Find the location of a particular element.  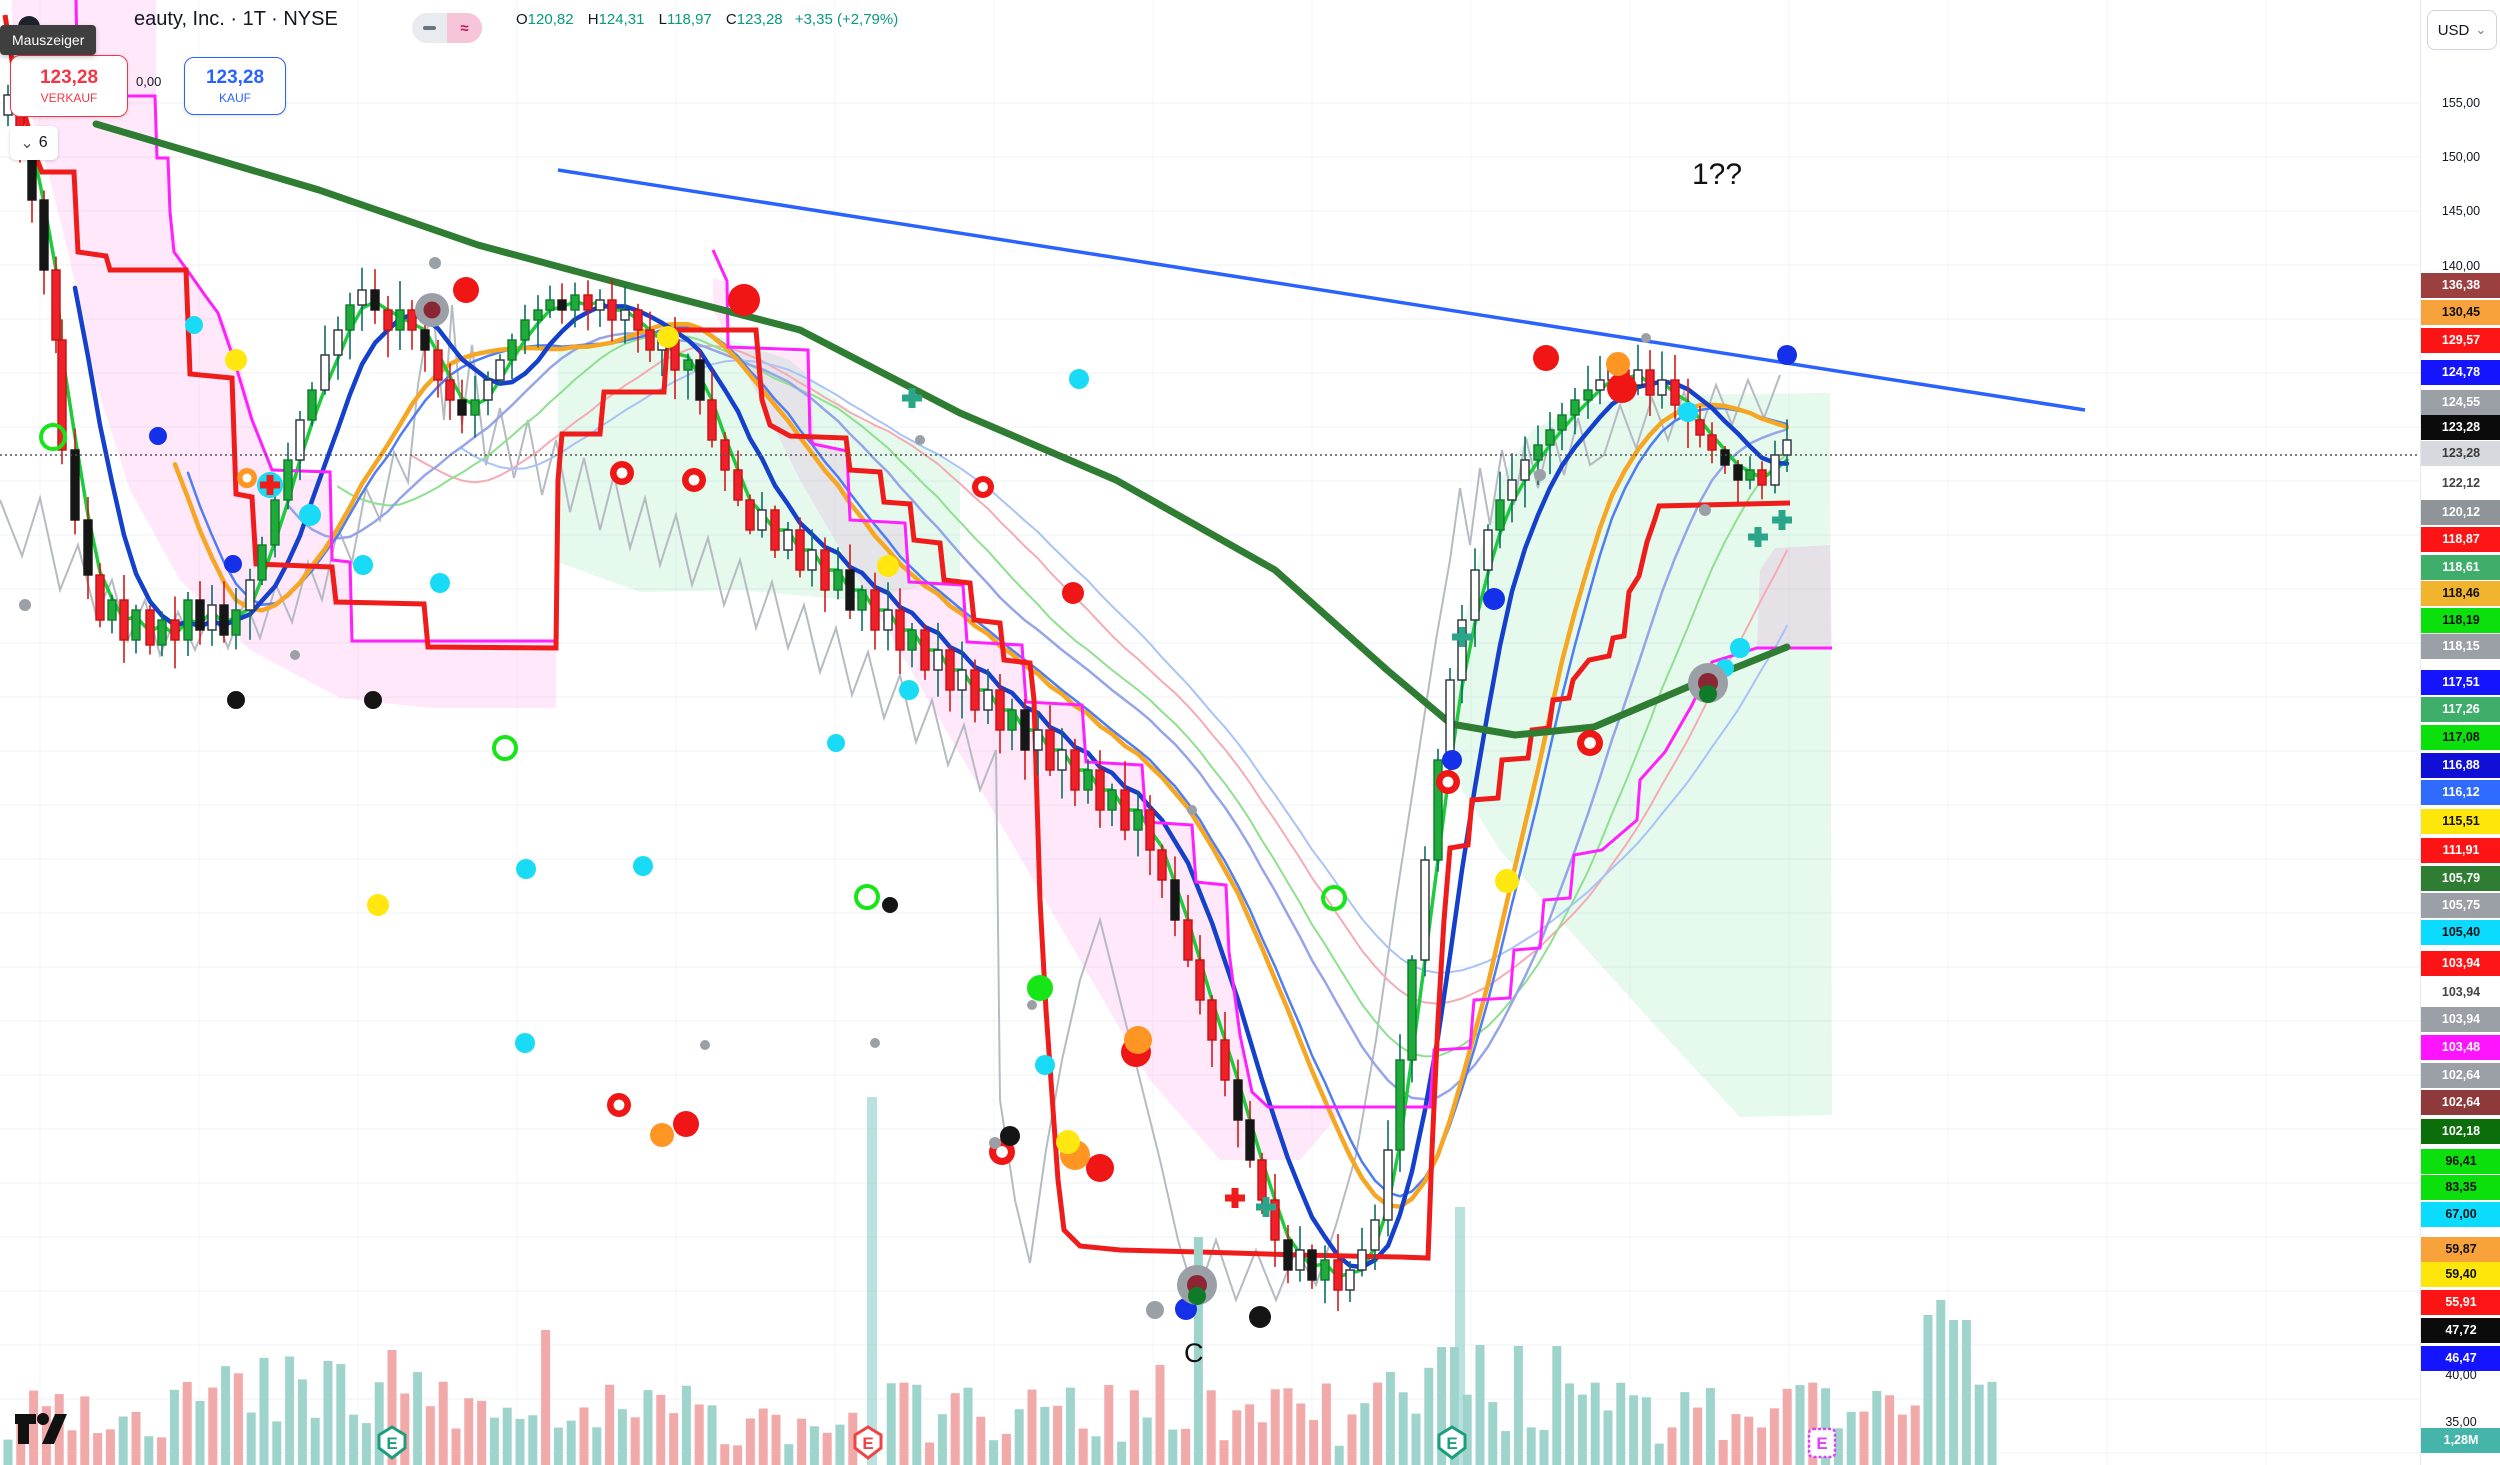

price-axis-indicator-label: 105,79 is located at coordinates (2460, 878).